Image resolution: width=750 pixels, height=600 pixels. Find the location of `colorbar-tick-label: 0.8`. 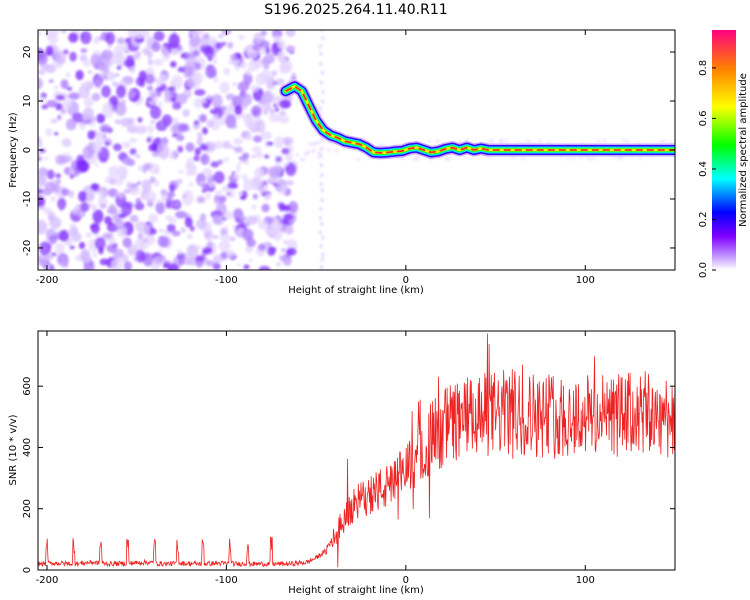

colorbar-tick-label: 0.8 is located at coordinates (703, 68).